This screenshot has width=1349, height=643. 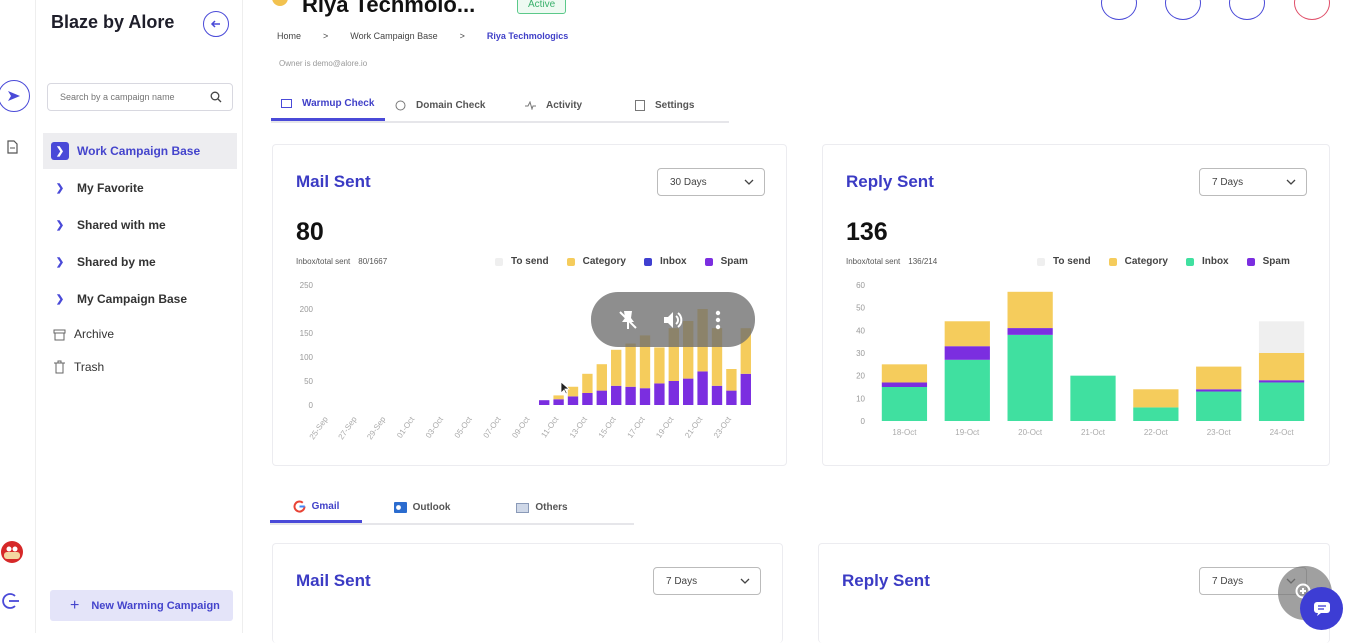 I want to click on inbox-ratio: Inbox/total sent 136/214, so click(x=891, y=261).